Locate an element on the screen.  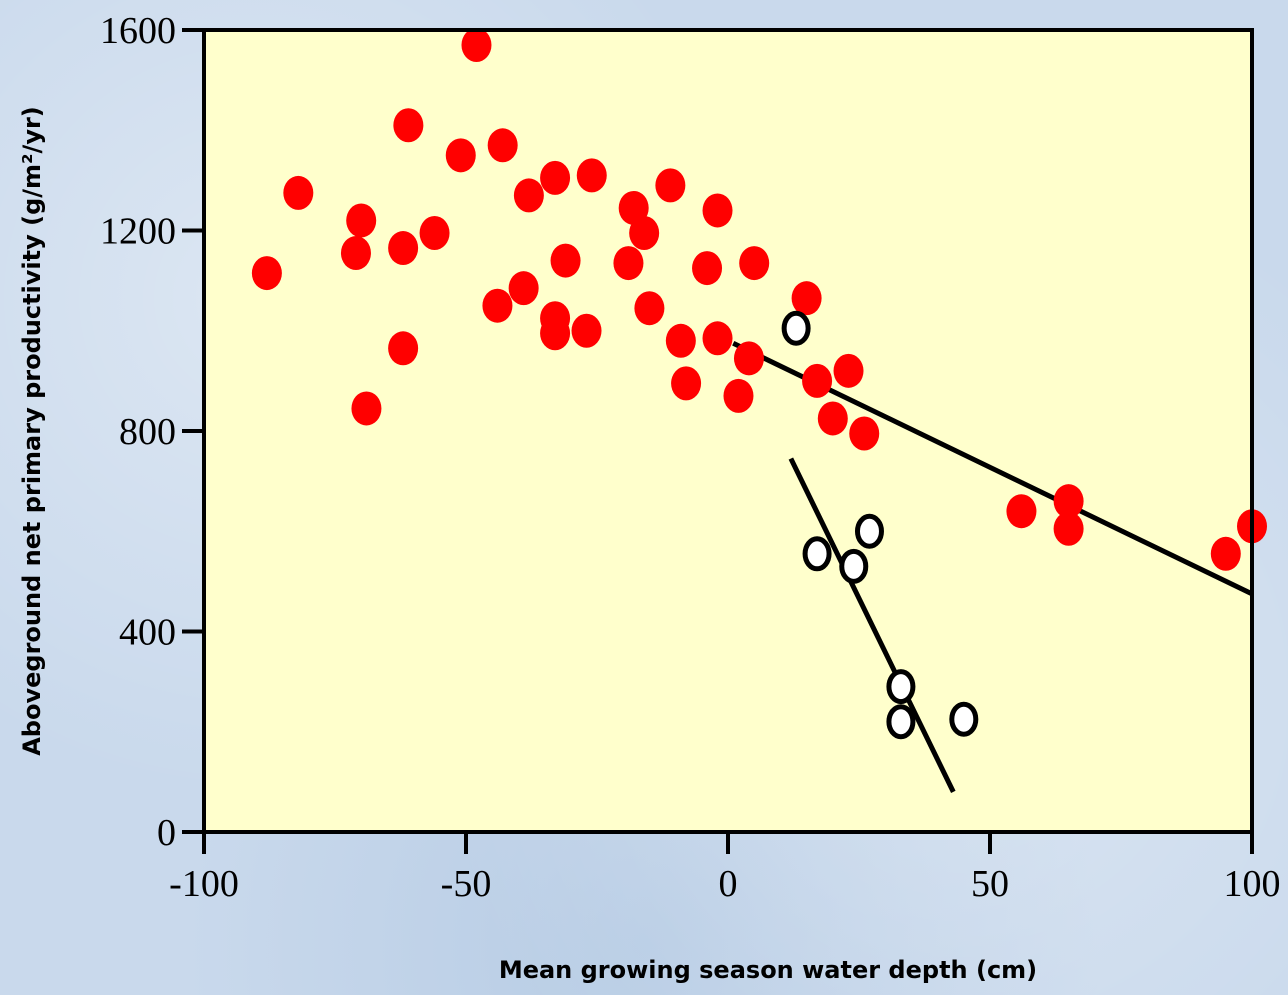
x-tick-label: 100 is located at coordinates (1252, 884).